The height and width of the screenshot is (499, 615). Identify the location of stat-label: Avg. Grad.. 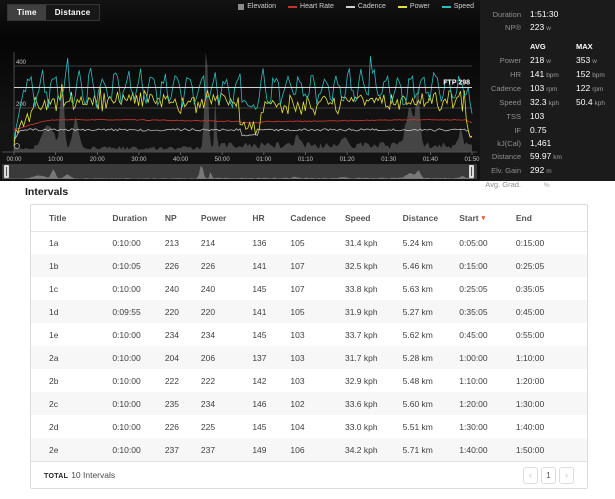
(503, 185).